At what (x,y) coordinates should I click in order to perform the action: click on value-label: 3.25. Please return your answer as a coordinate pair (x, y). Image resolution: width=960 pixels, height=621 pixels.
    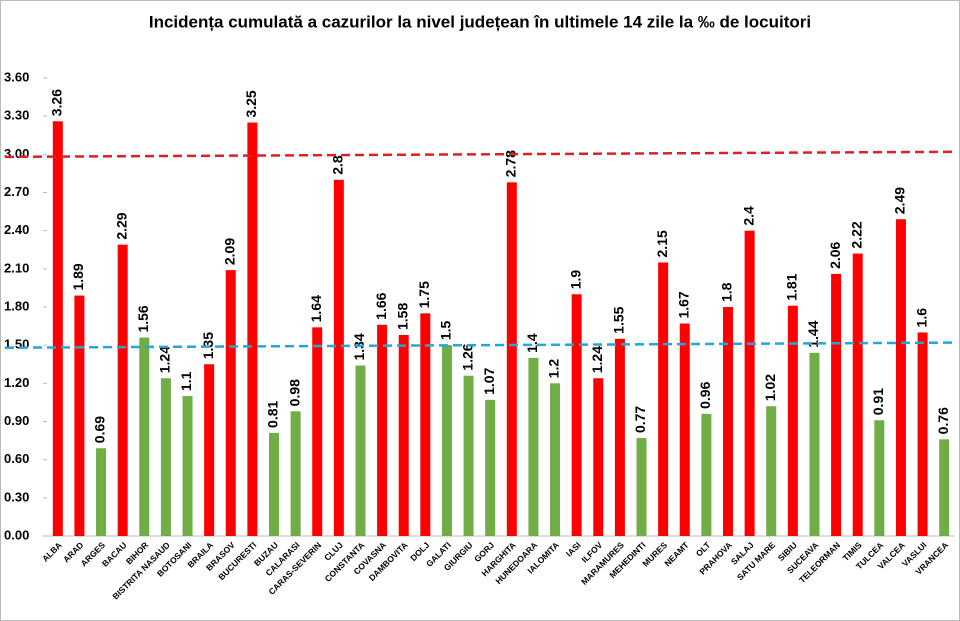
    Looking at the image, I should click on (251, 103).